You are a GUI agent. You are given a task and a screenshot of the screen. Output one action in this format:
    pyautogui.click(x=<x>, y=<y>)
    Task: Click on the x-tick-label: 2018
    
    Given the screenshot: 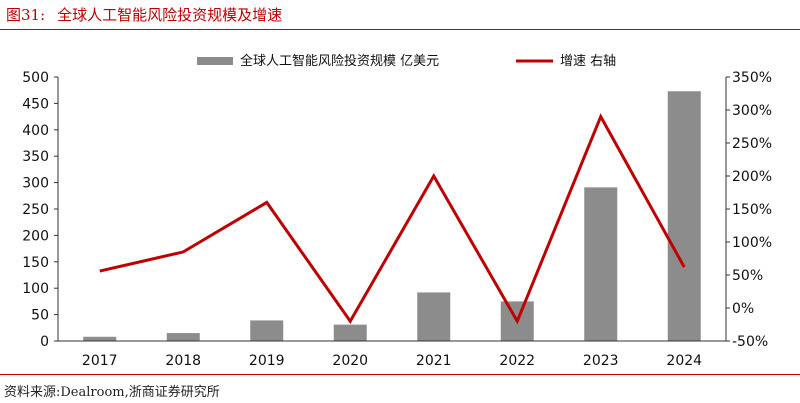 What is the action you would take?
    pyautogui.click(x=183, y=361)
    